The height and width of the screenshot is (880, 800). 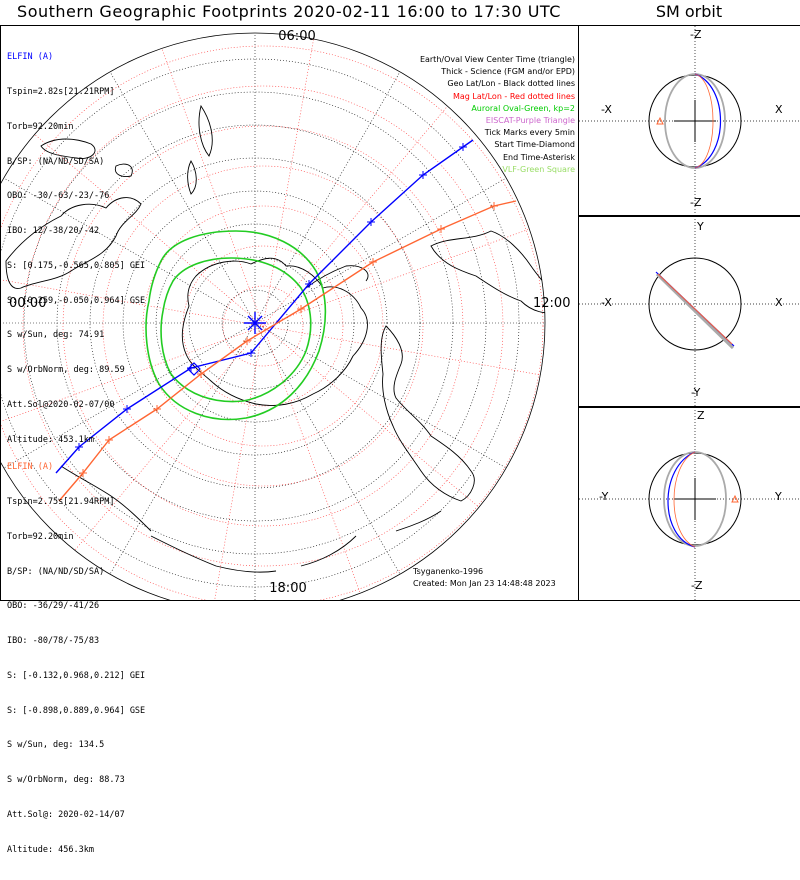 I want to click on legend-item: Tick Marks every 5min, so click(x=529, y=133).